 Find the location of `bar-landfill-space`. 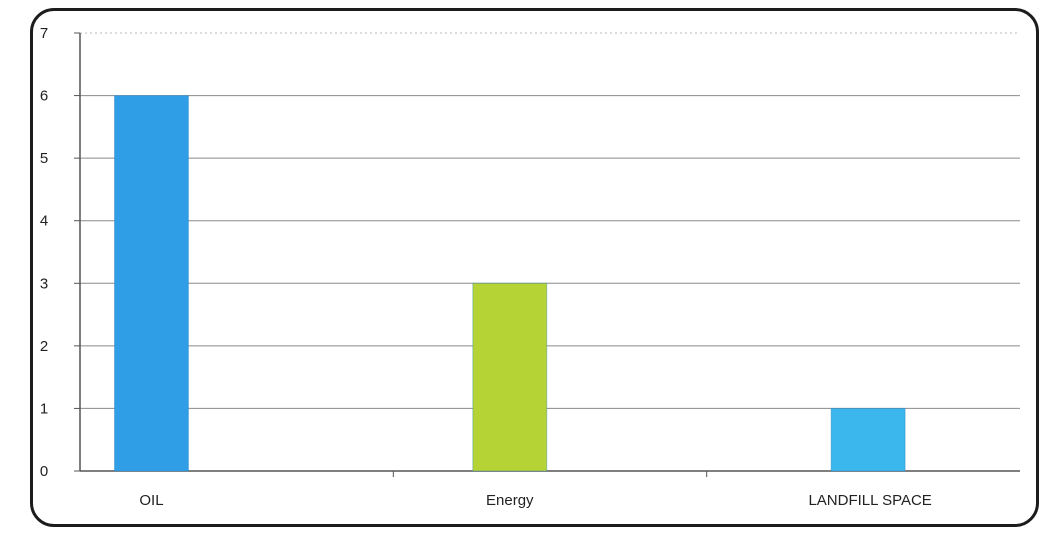

bar-landfill-space is located at coordinates (868, 439).